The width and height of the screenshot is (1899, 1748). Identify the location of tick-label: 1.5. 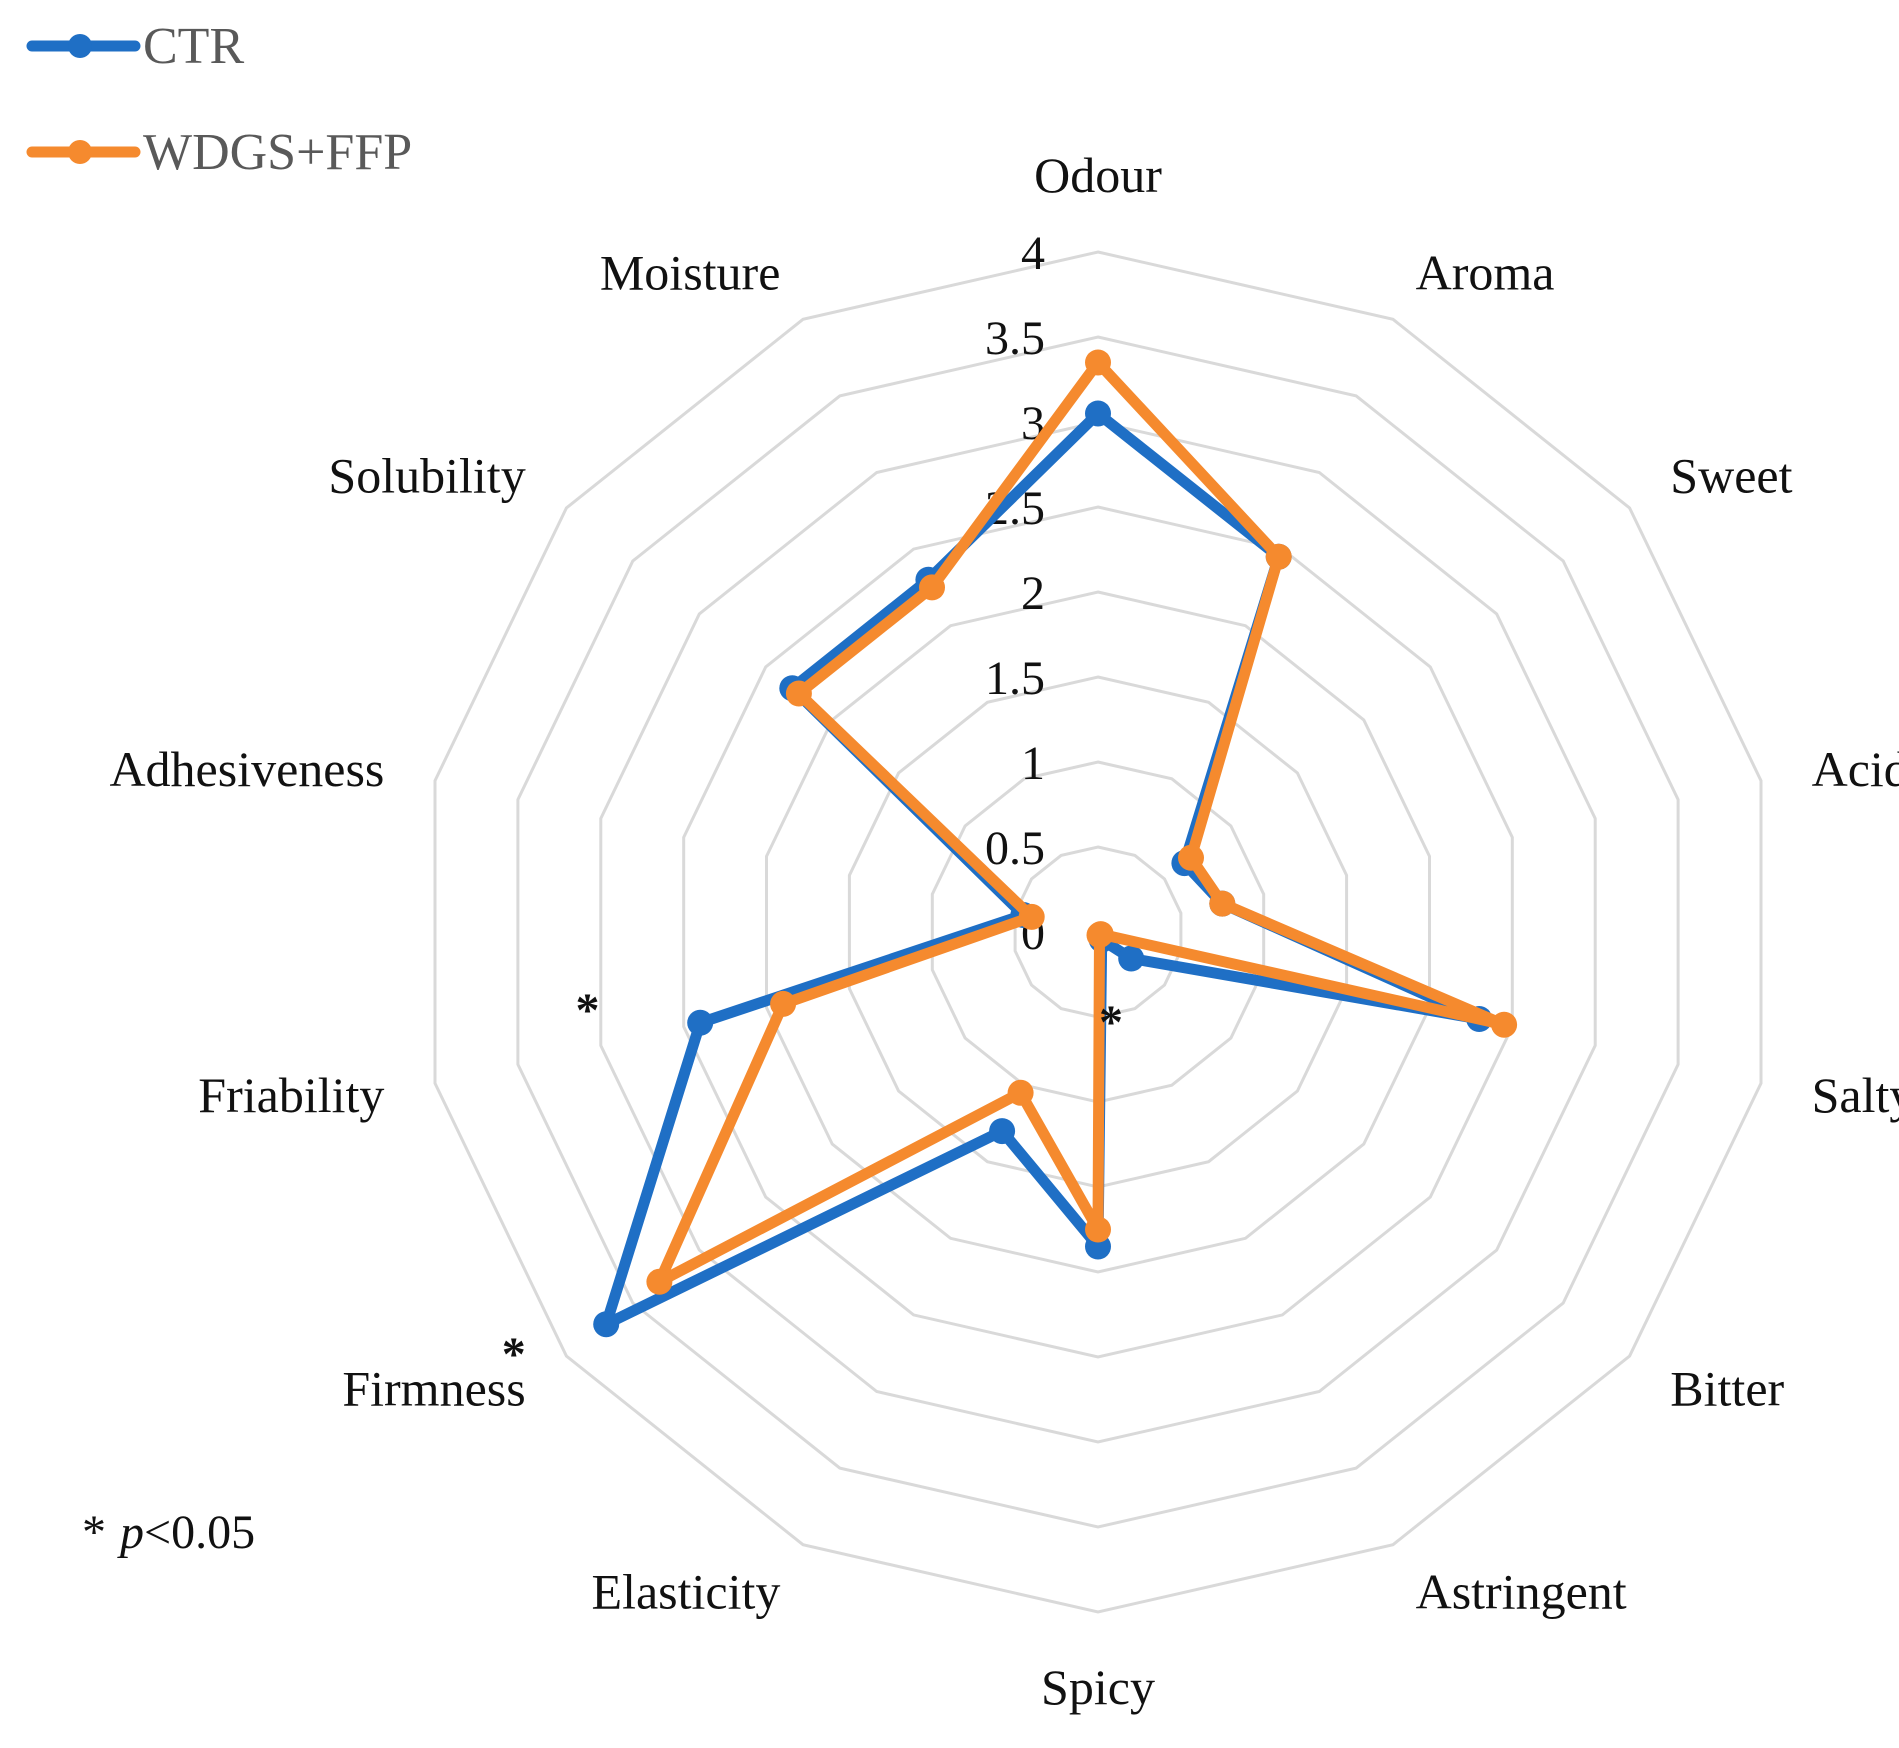
(1015, 678).